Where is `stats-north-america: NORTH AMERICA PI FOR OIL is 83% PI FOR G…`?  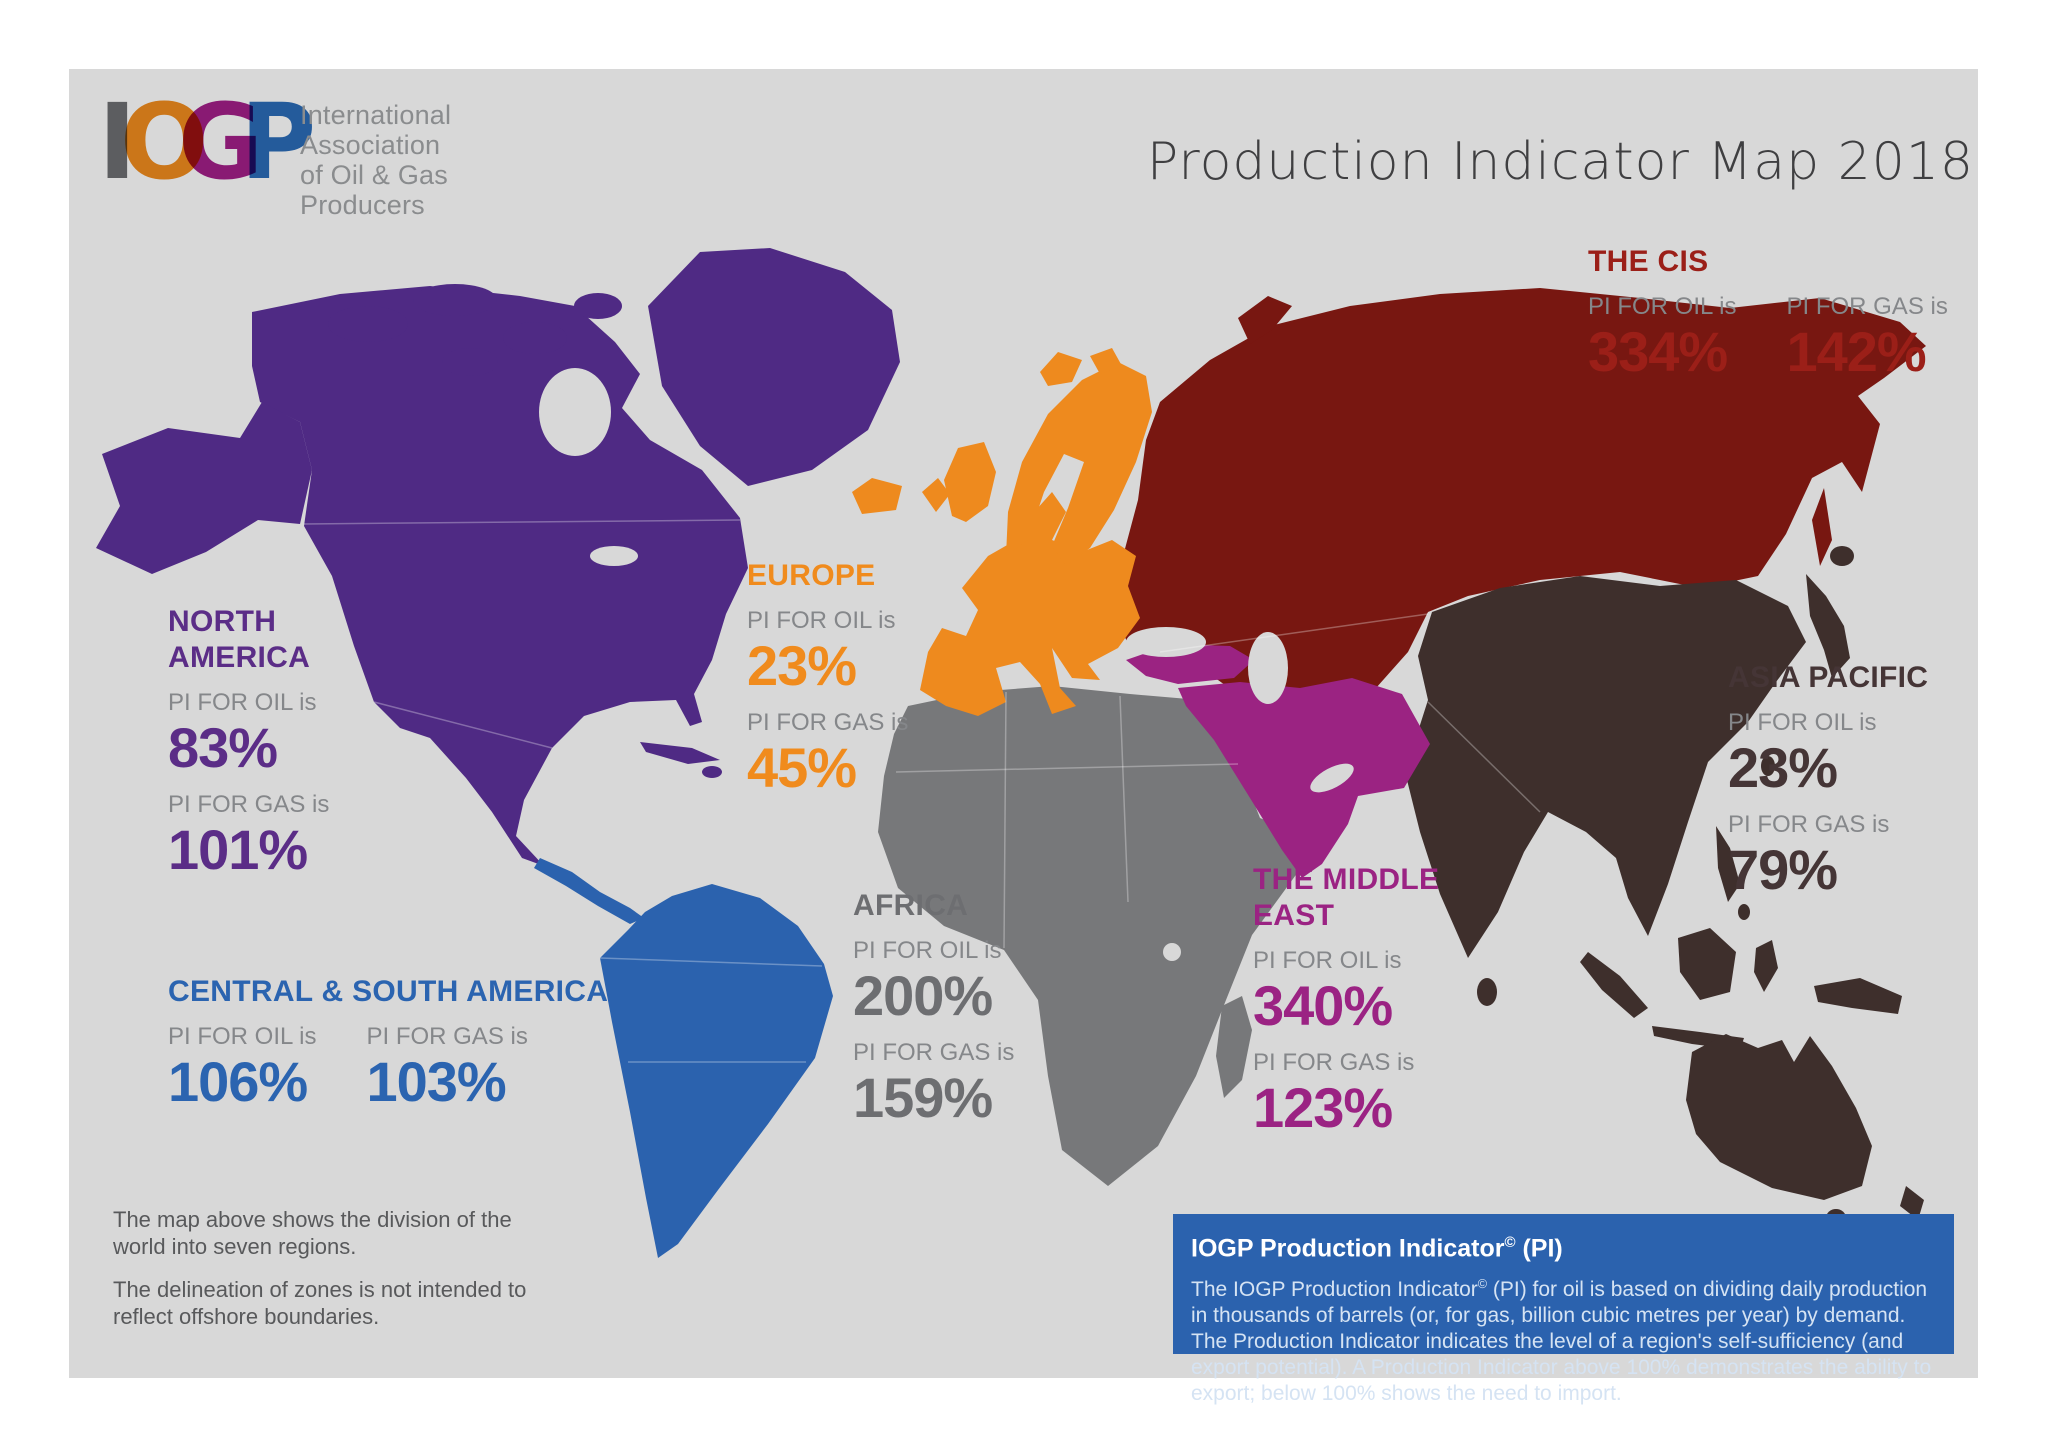
stats-north-america: NORTH AMERICA PI FOR OIL is 83% PI FOR G… is located at coordinates (248, 742).